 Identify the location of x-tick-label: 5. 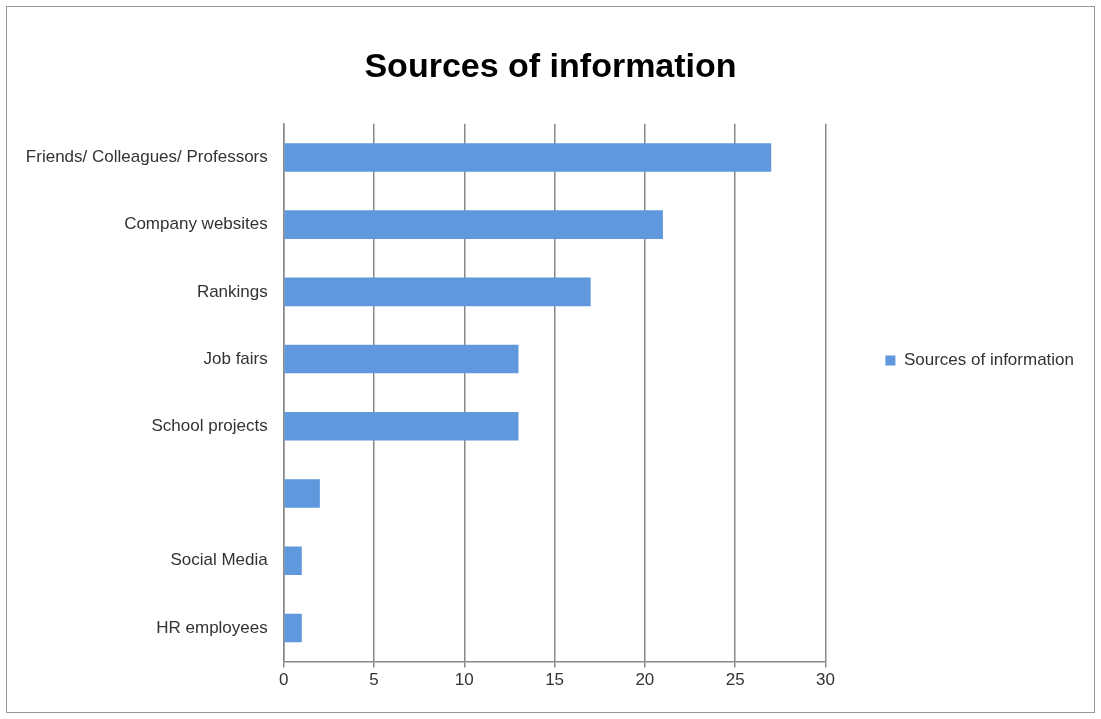
(374, 680).